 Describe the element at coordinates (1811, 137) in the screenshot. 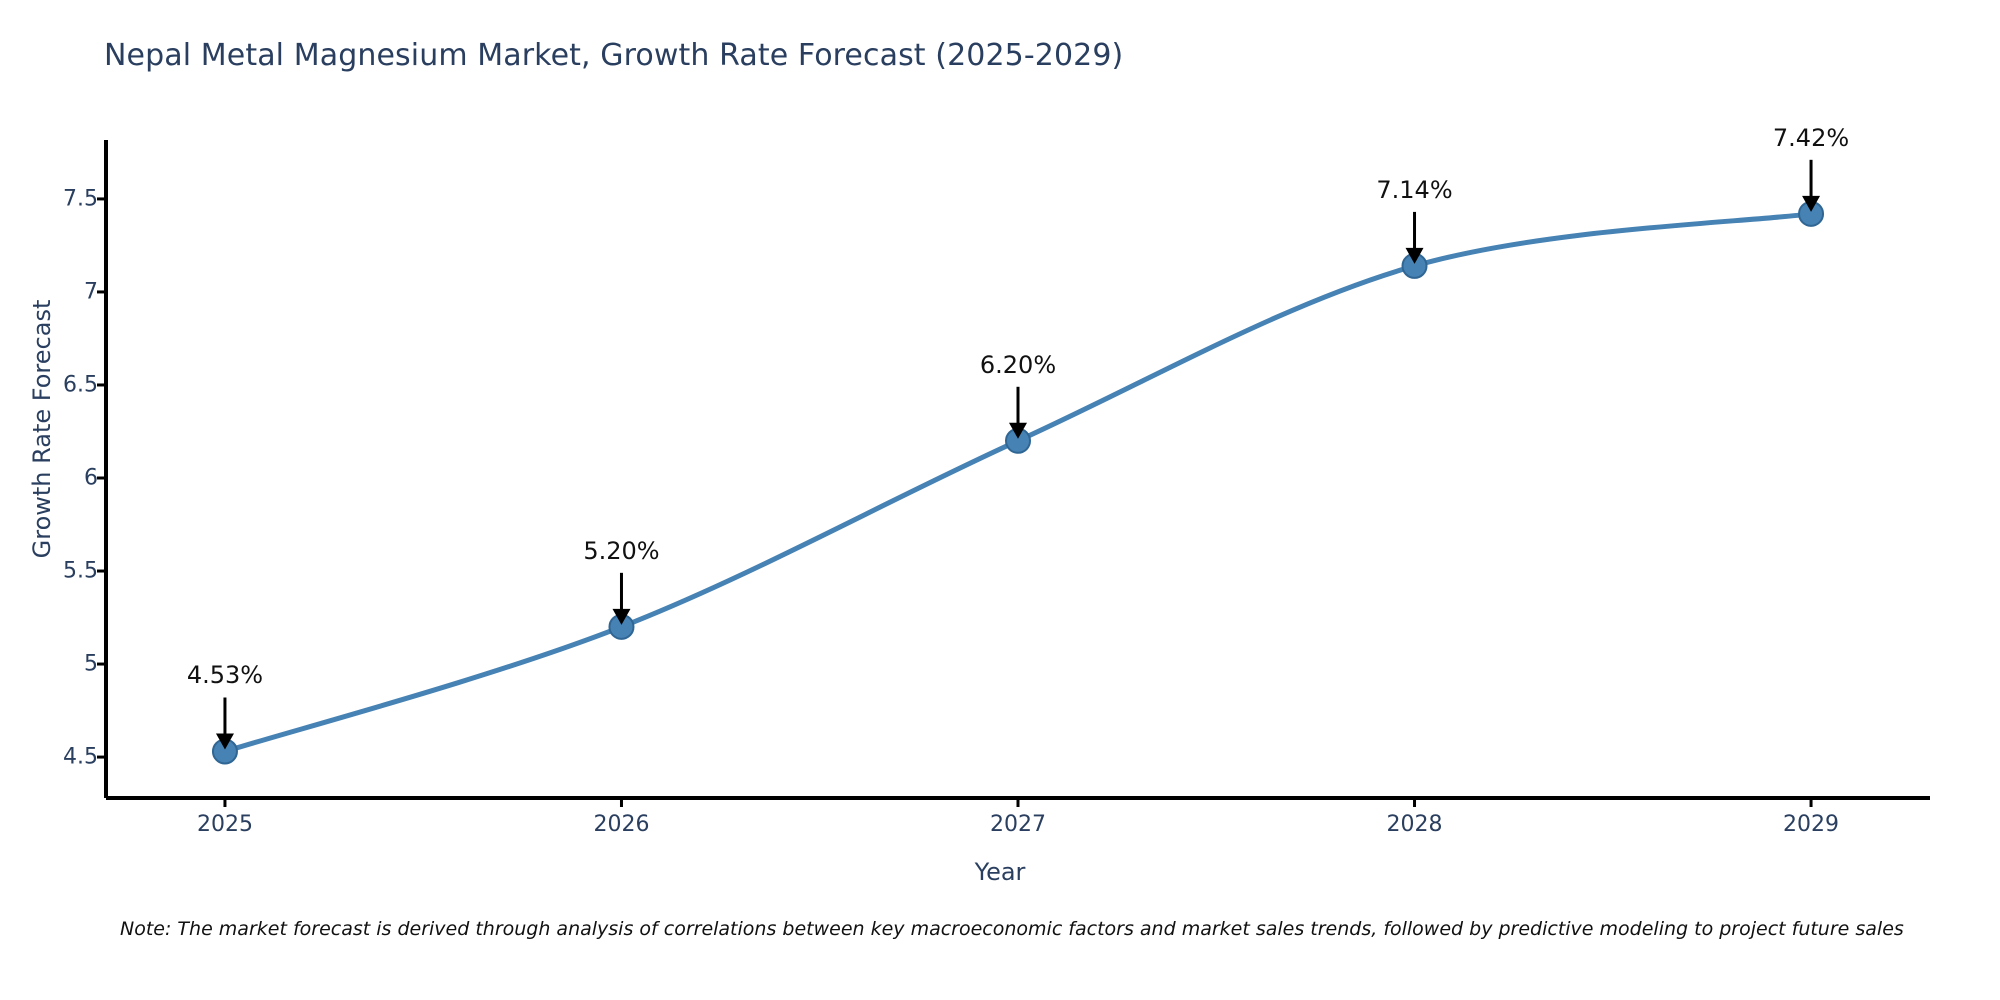

I see `data-point-value-label: 7.42%` at that location.